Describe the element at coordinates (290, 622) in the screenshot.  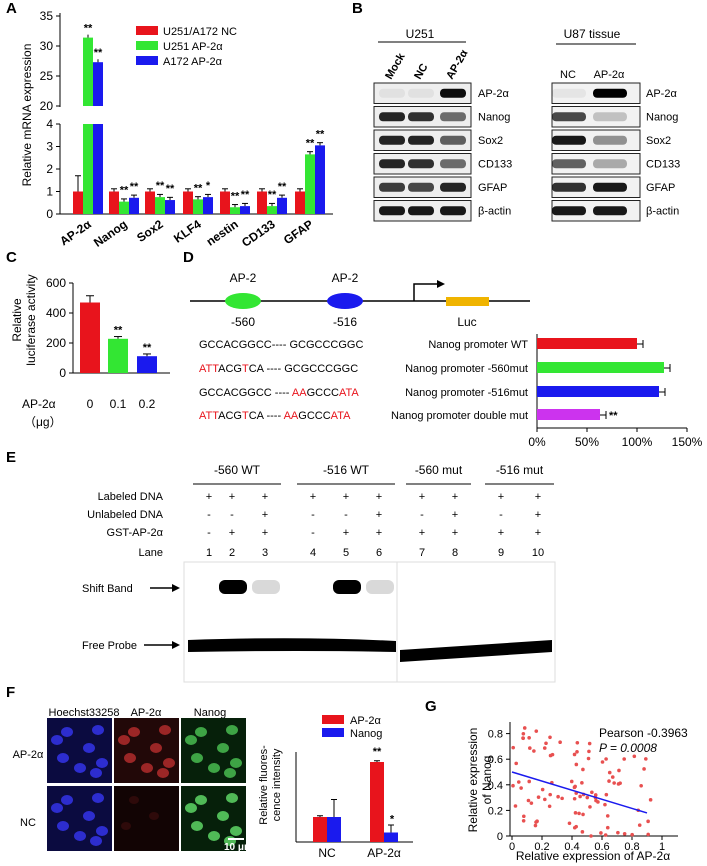
I see `emsa-gel-left` at that location.